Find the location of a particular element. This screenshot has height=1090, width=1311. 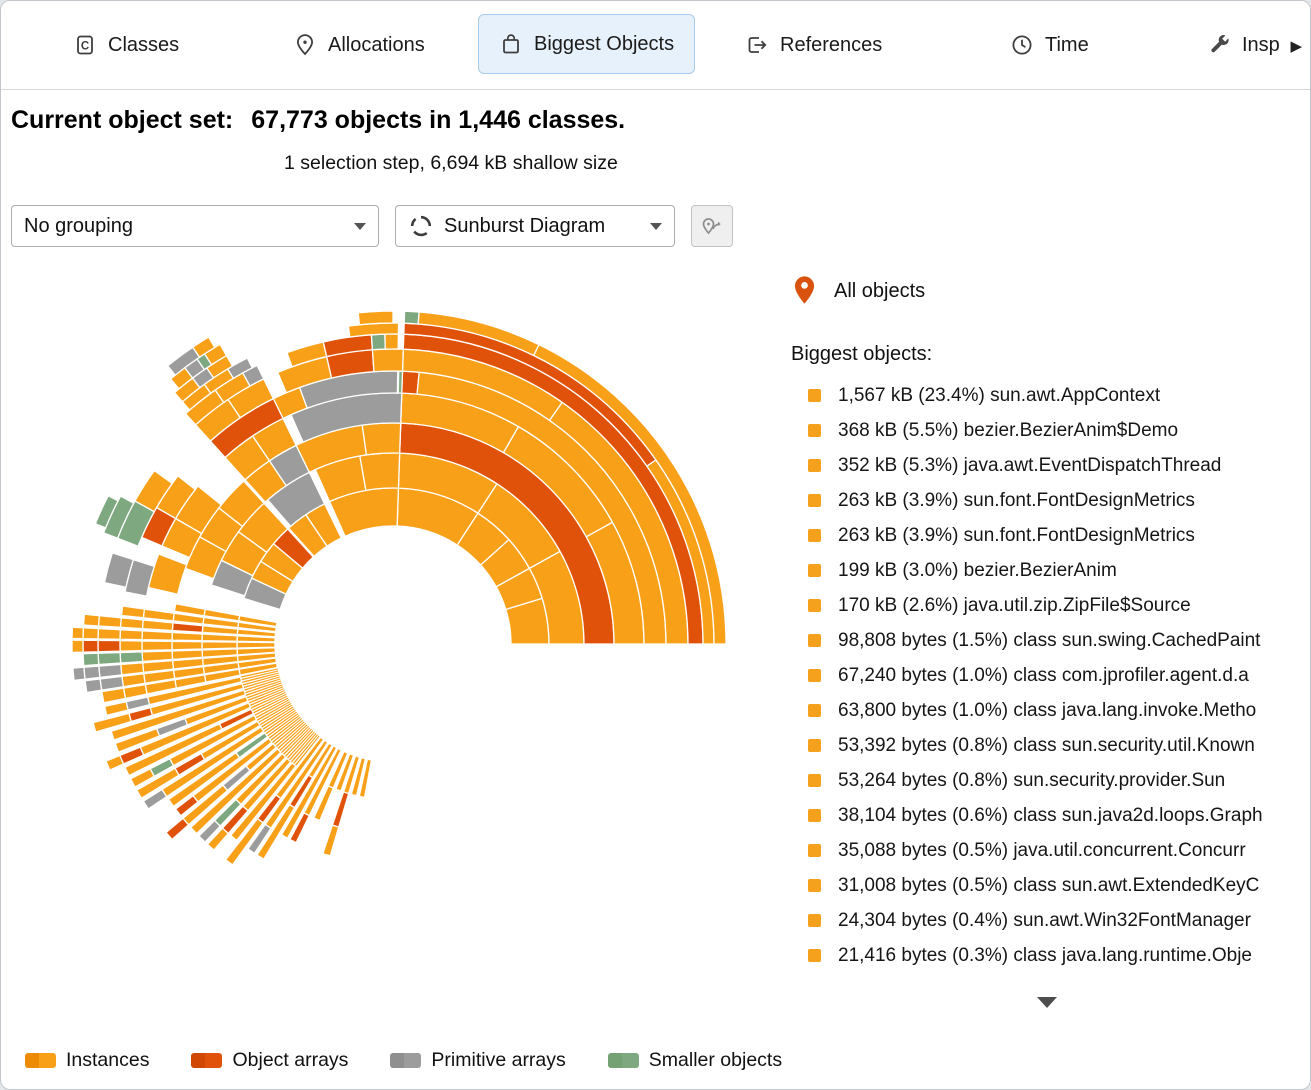

tab-insp: Insp is located at coordinates (1243, 45).